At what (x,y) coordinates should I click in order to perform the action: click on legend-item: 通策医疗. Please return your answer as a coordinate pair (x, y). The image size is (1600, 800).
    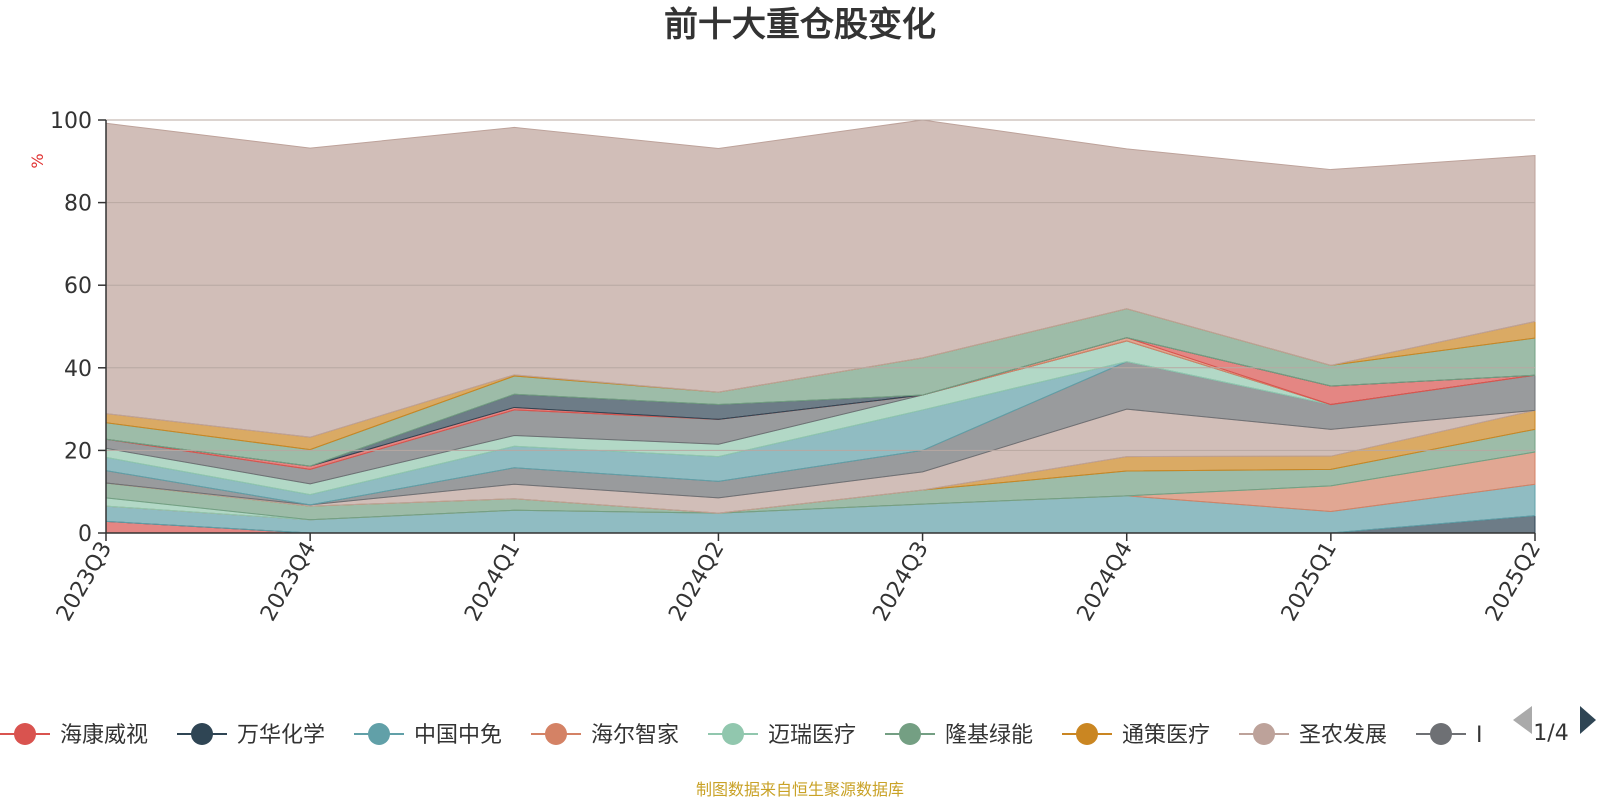
    Looking at the image, I should click on (1136, 735).